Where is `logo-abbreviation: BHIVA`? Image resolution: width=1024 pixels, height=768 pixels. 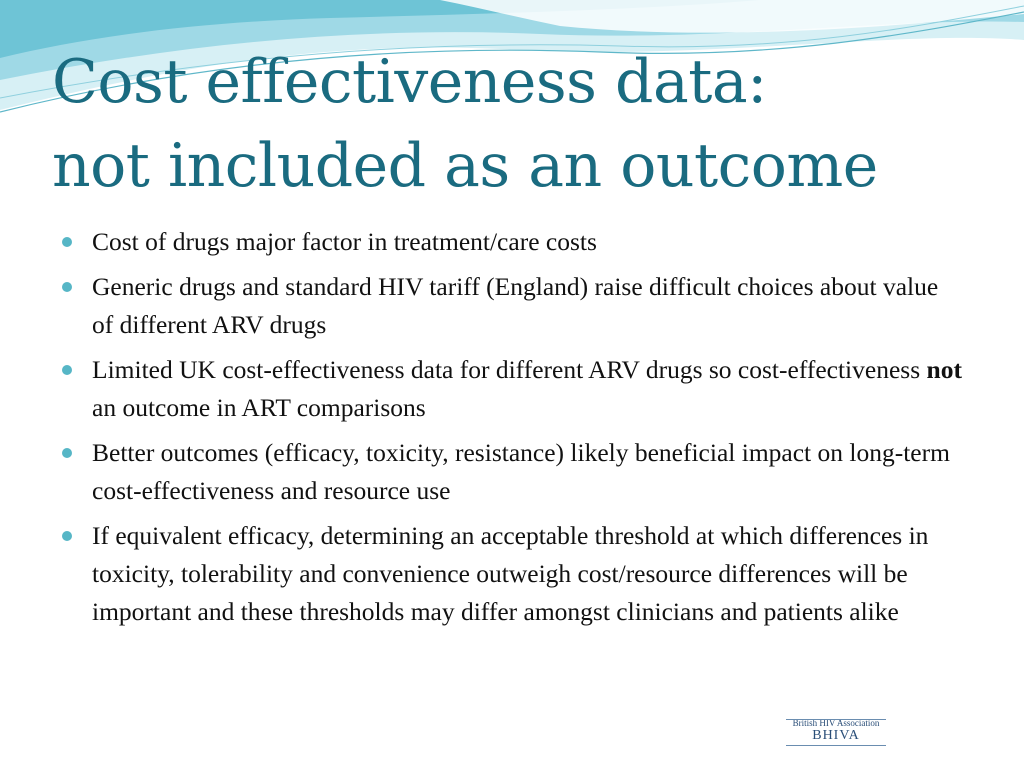
logo-abbreviation: BHIVA is located at coordinates (836, 735).